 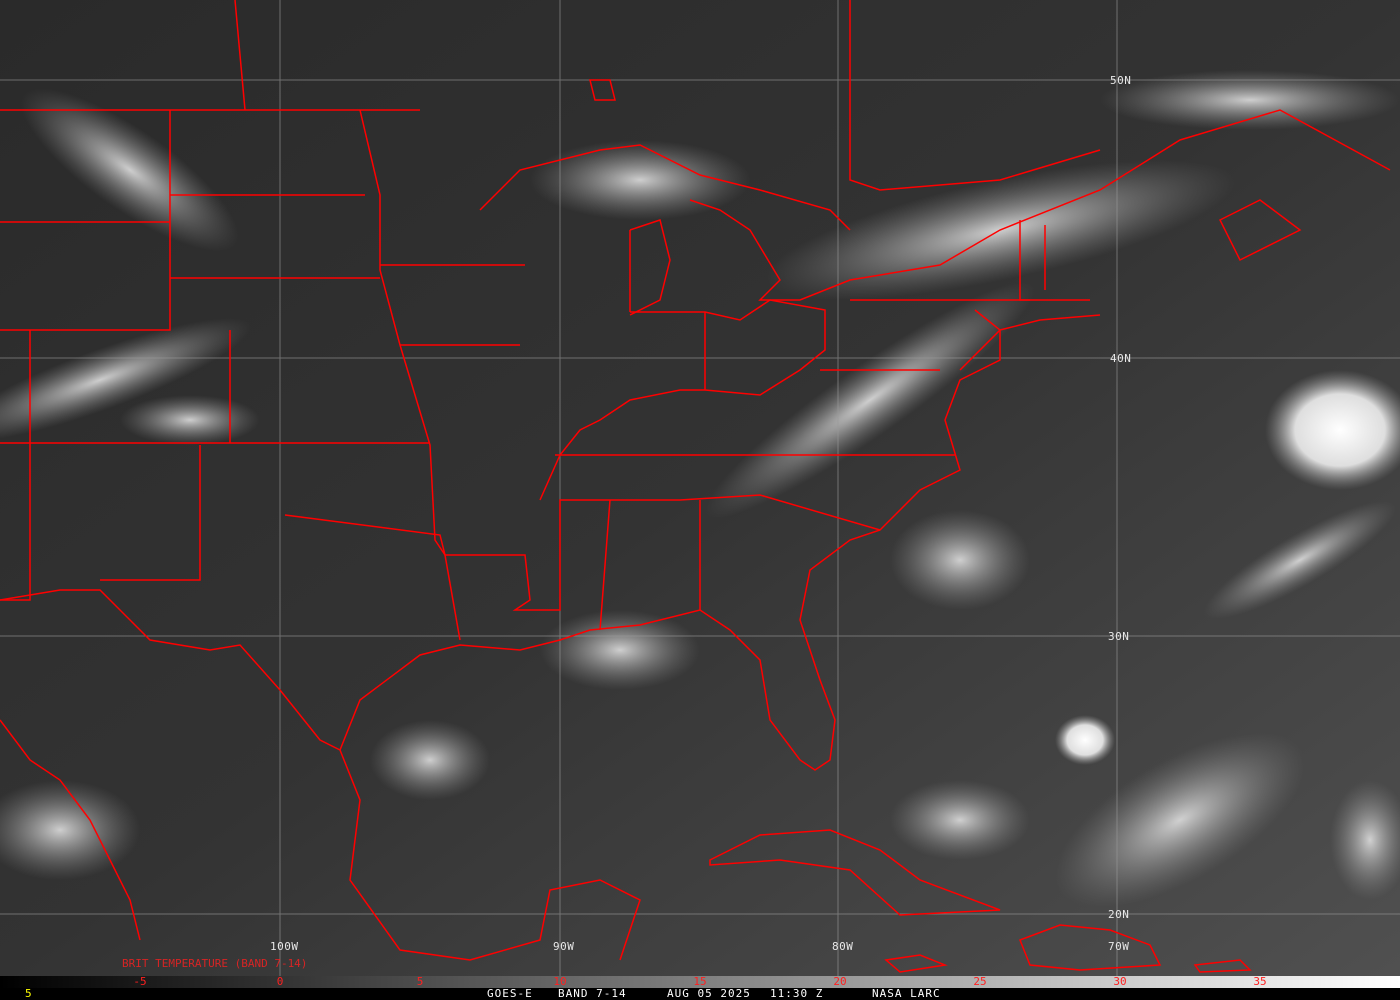 I want to click on colorbar-tick: 35, so click(x=1260, y=981).